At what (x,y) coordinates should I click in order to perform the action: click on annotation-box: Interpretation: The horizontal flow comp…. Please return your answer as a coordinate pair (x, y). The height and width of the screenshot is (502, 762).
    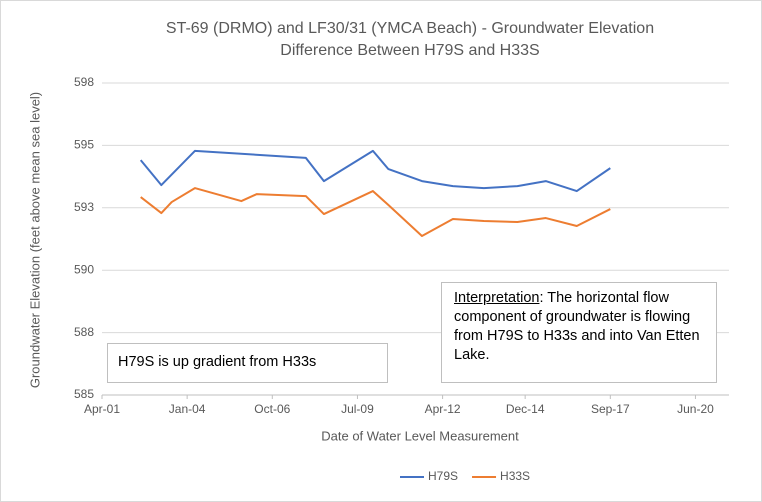
    Looking at the image, I should click on (579, 332).